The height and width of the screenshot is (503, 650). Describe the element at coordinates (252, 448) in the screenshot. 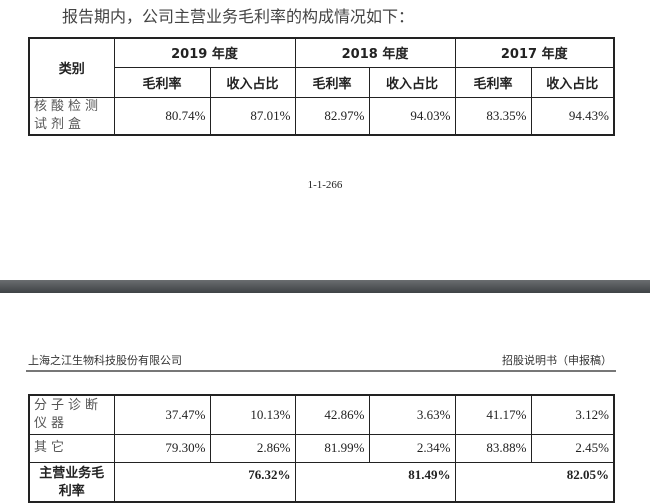

I see `cell: 2.86%` at that location.